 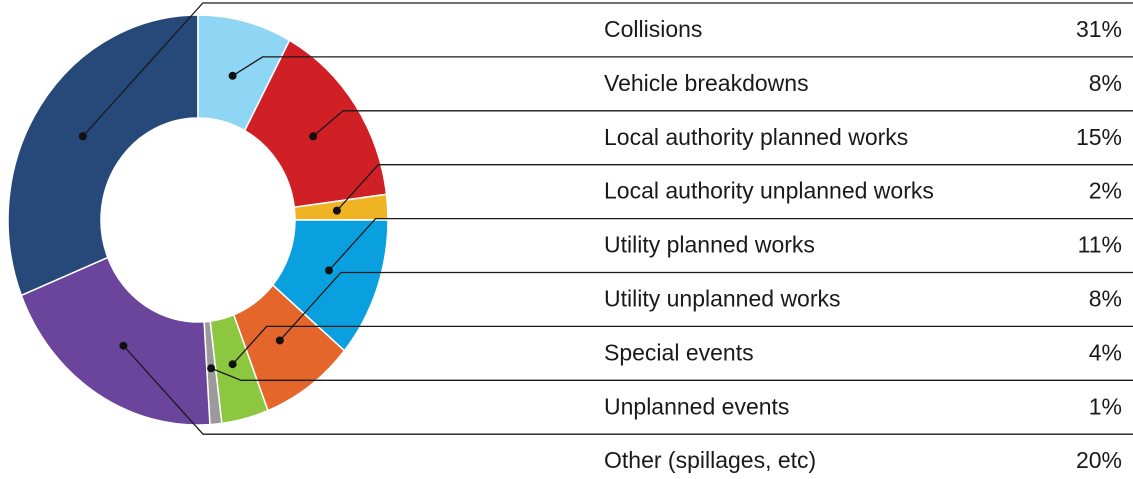 I want to click on legend-label: Special events, so click(x=679, y=352).